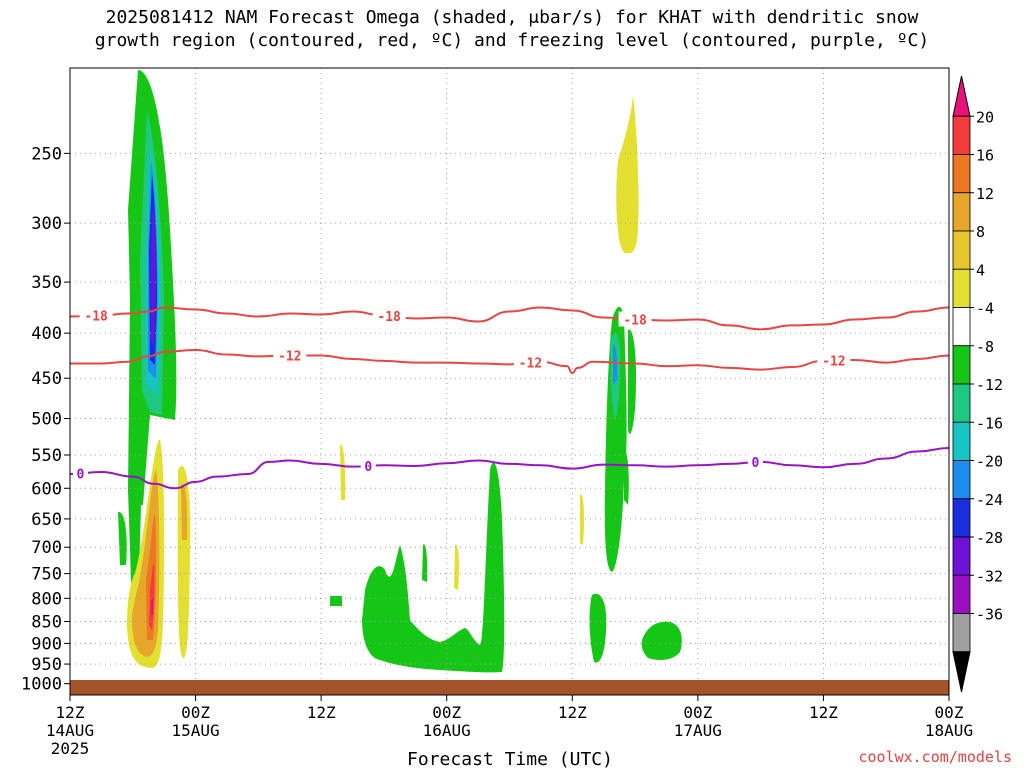 This screenshot has height=768, width=1024. What do you see at coordinates (152, 597) in the screenshot?
I see `downward-motion-low-1-max` at bounding box center [152, 597].